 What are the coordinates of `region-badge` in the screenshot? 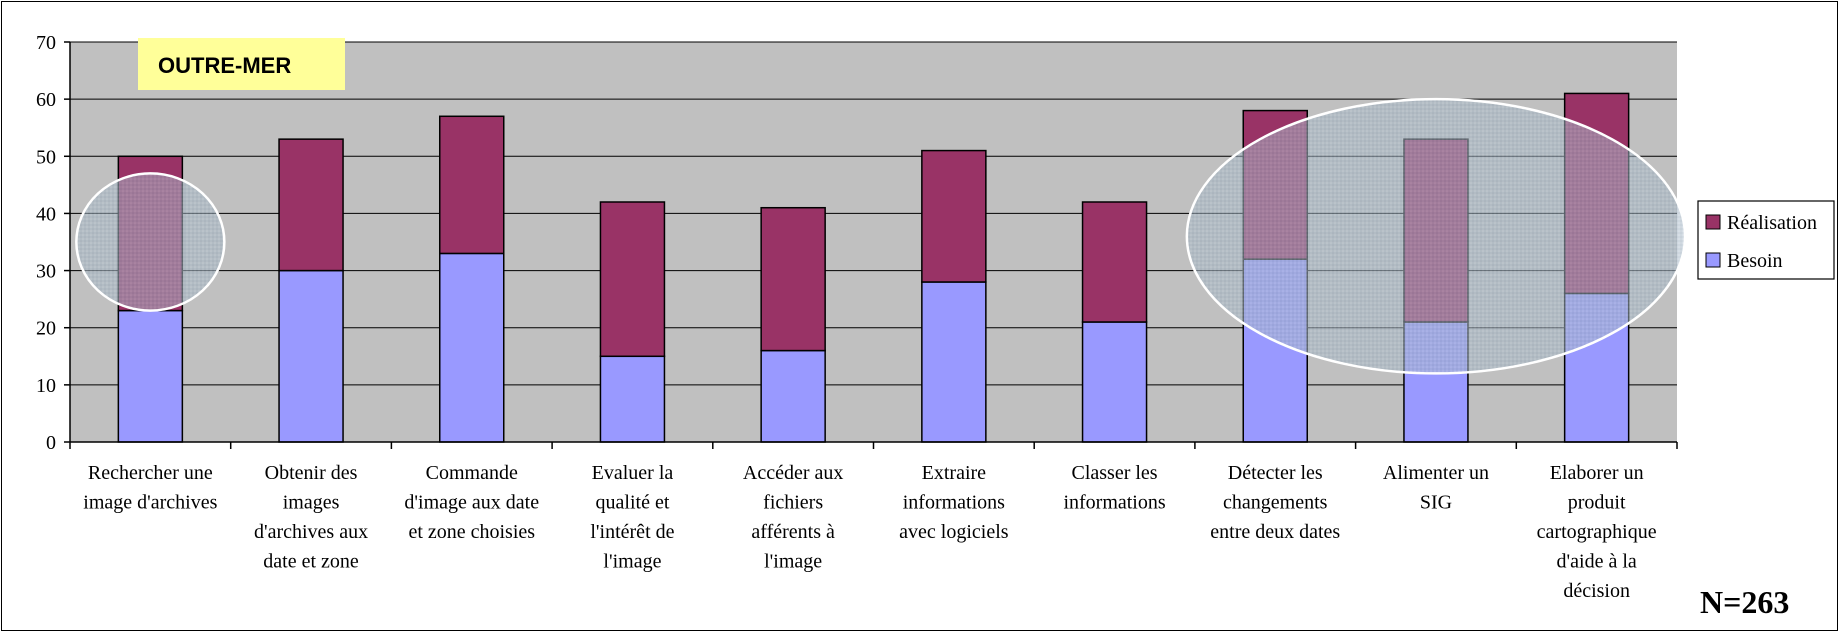 It's located at (241, 64).